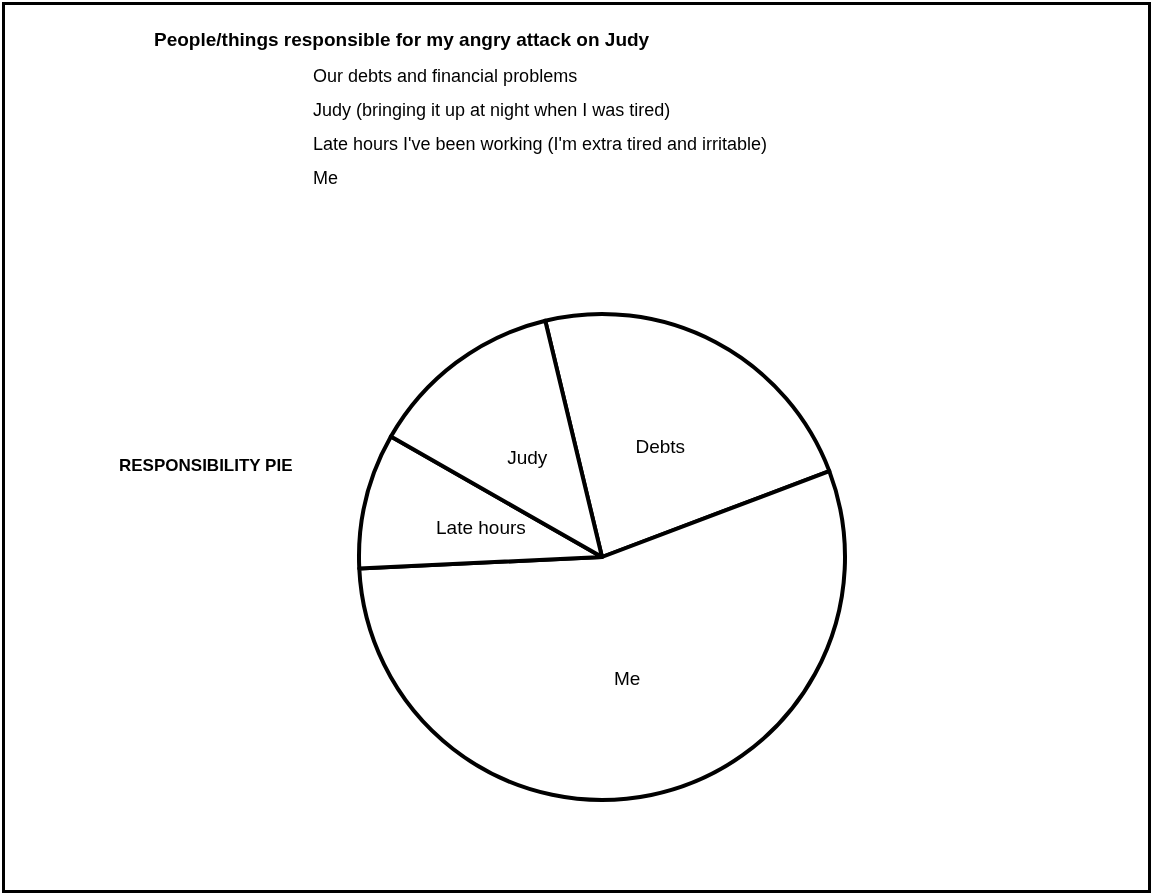 The width and height of the screenshot is (1151, 893). I want to click on slice-label: Judy, so click(527, 457).